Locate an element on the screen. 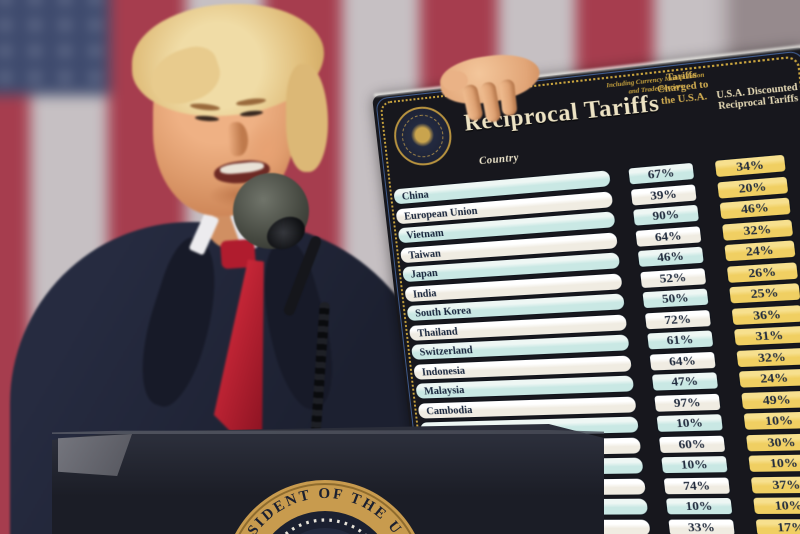  discounted-cell: 25% is located at coordinates (763, 293).